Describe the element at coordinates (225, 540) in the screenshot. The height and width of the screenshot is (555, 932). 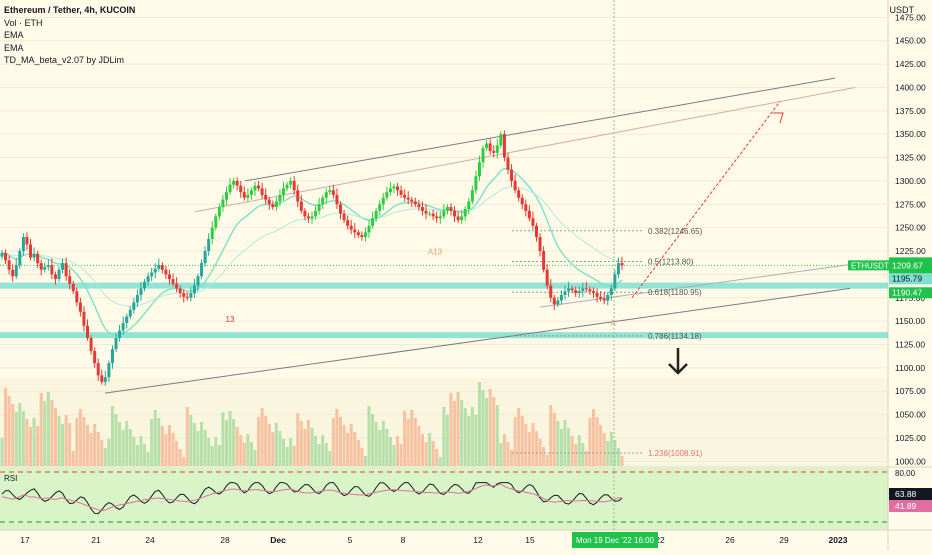
I see `time-tick-label: 28` at that location.